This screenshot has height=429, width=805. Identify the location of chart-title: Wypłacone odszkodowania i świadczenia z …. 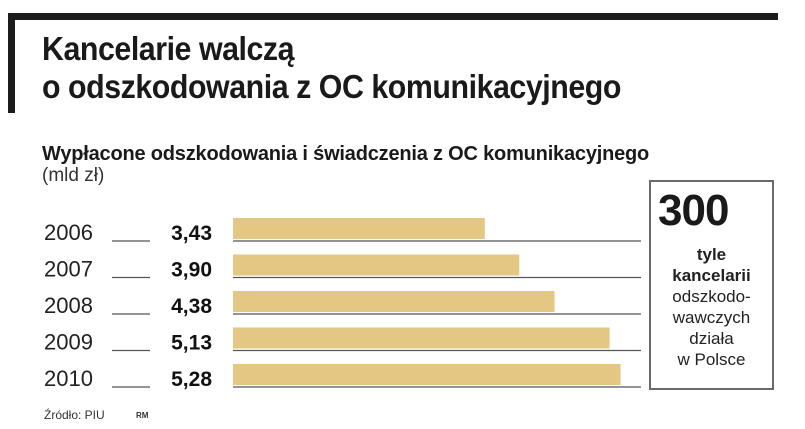
(346, 154).